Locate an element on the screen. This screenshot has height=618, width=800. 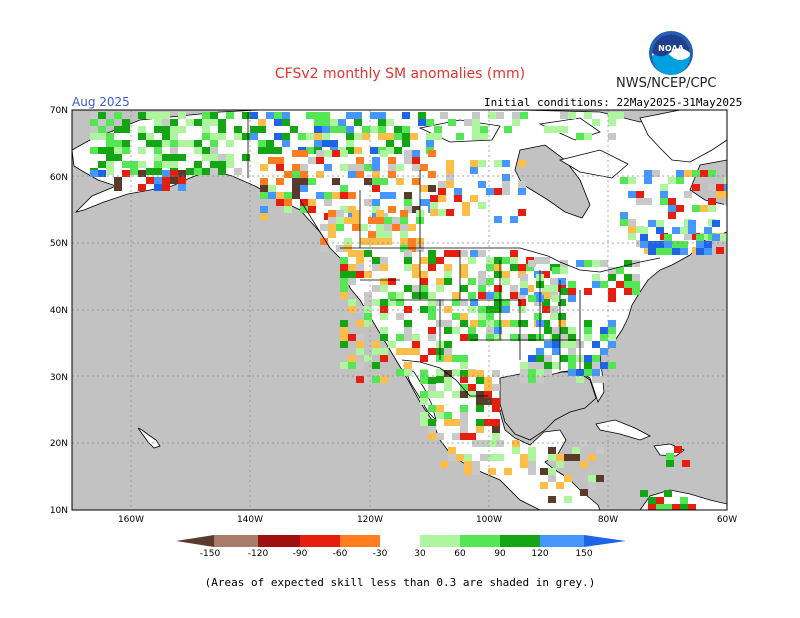
lon-labels: 160W 140W 120W 100W 80W 60W is located at coordinates (427, 520).